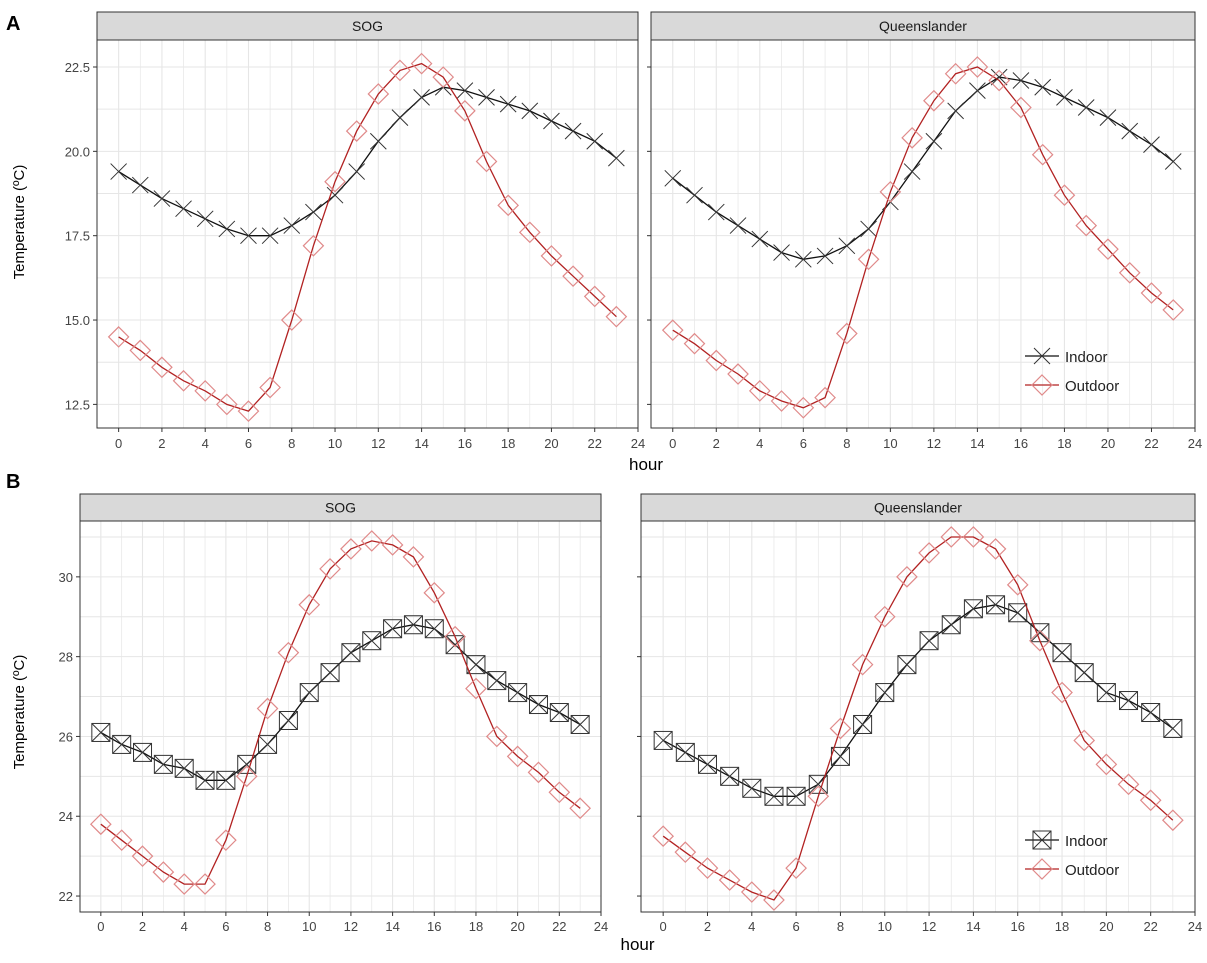  I want to click on legend-key-indoor-box, so click(1042, 840).